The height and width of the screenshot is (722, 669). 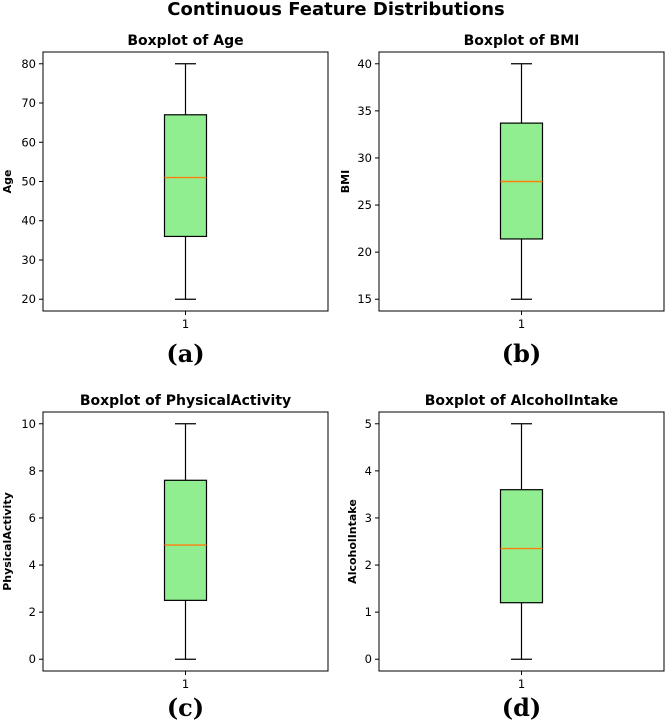 I want to click on y-tick-label: 3, so click(x=368, y=518).